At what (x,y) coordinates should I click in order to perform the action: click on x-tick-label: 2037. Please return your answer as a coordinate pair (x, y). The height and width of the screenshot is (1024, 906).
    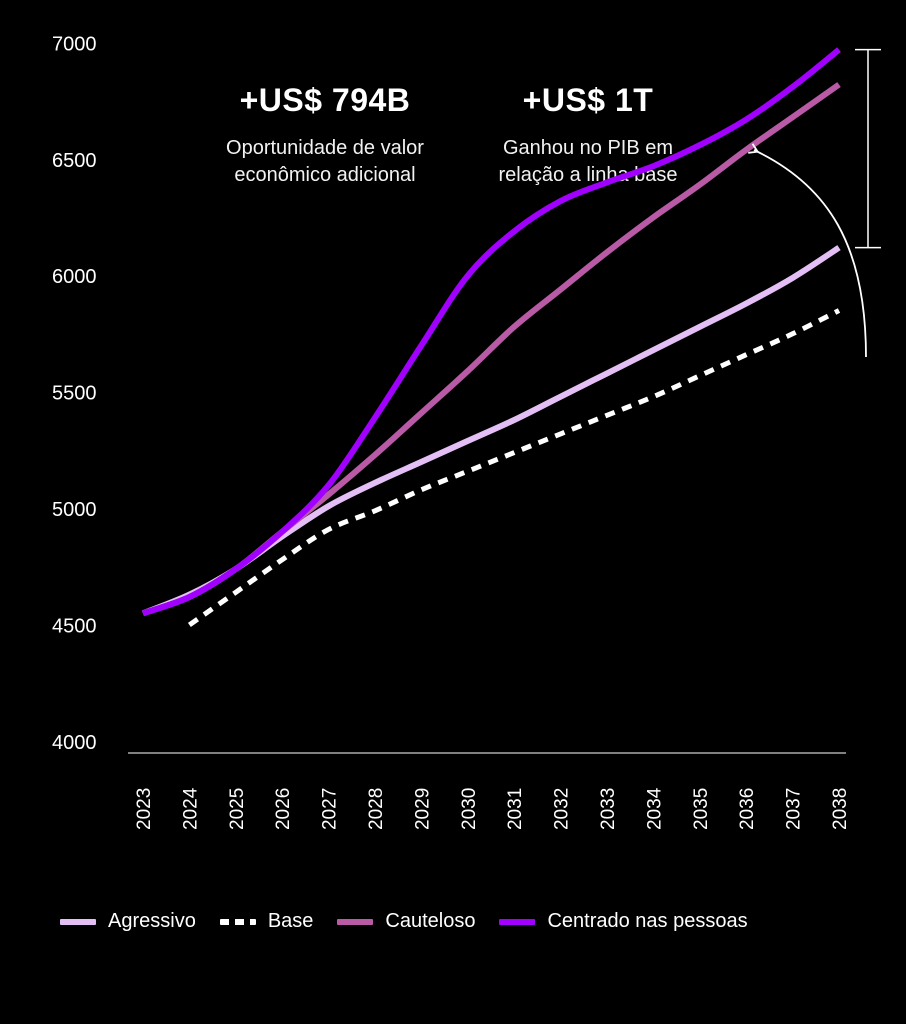
    Looking at the image, I should click on (794, 809).